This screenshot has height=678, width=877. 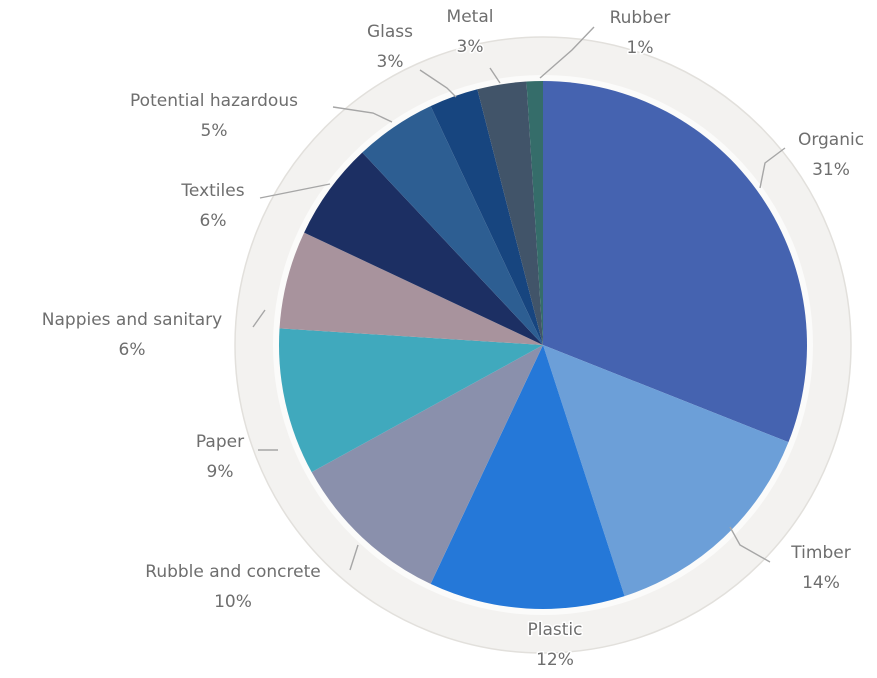 I want to click on pie-slice-textiles, so click(x=423, y=248).